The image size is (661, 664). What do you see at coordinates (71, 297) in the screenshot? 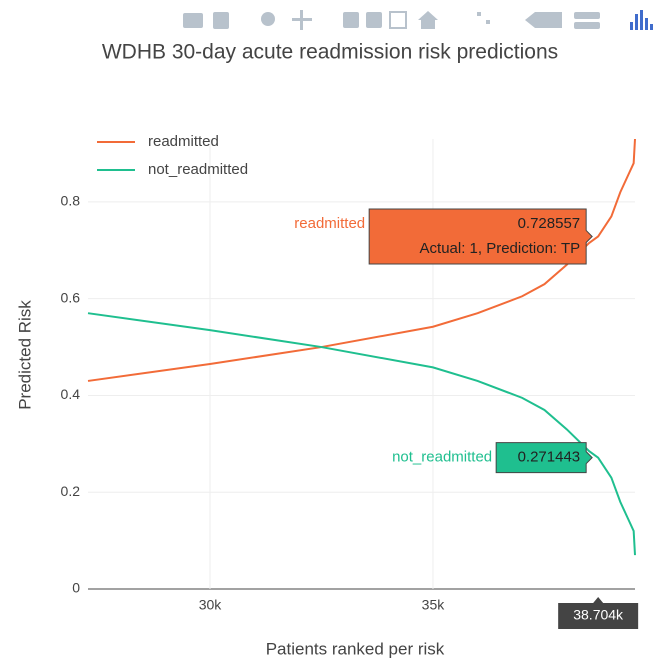
I see `y-tick-label: 0.6` at bounding box center [71, 297].